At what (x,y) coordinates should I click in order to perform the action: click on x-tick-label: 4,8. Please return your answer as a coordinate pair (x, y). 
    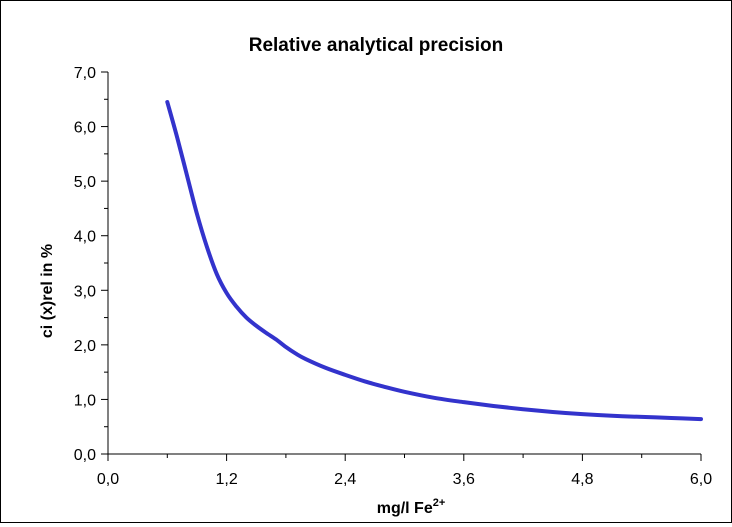
    Looking at the image, I should click on (582, 479).